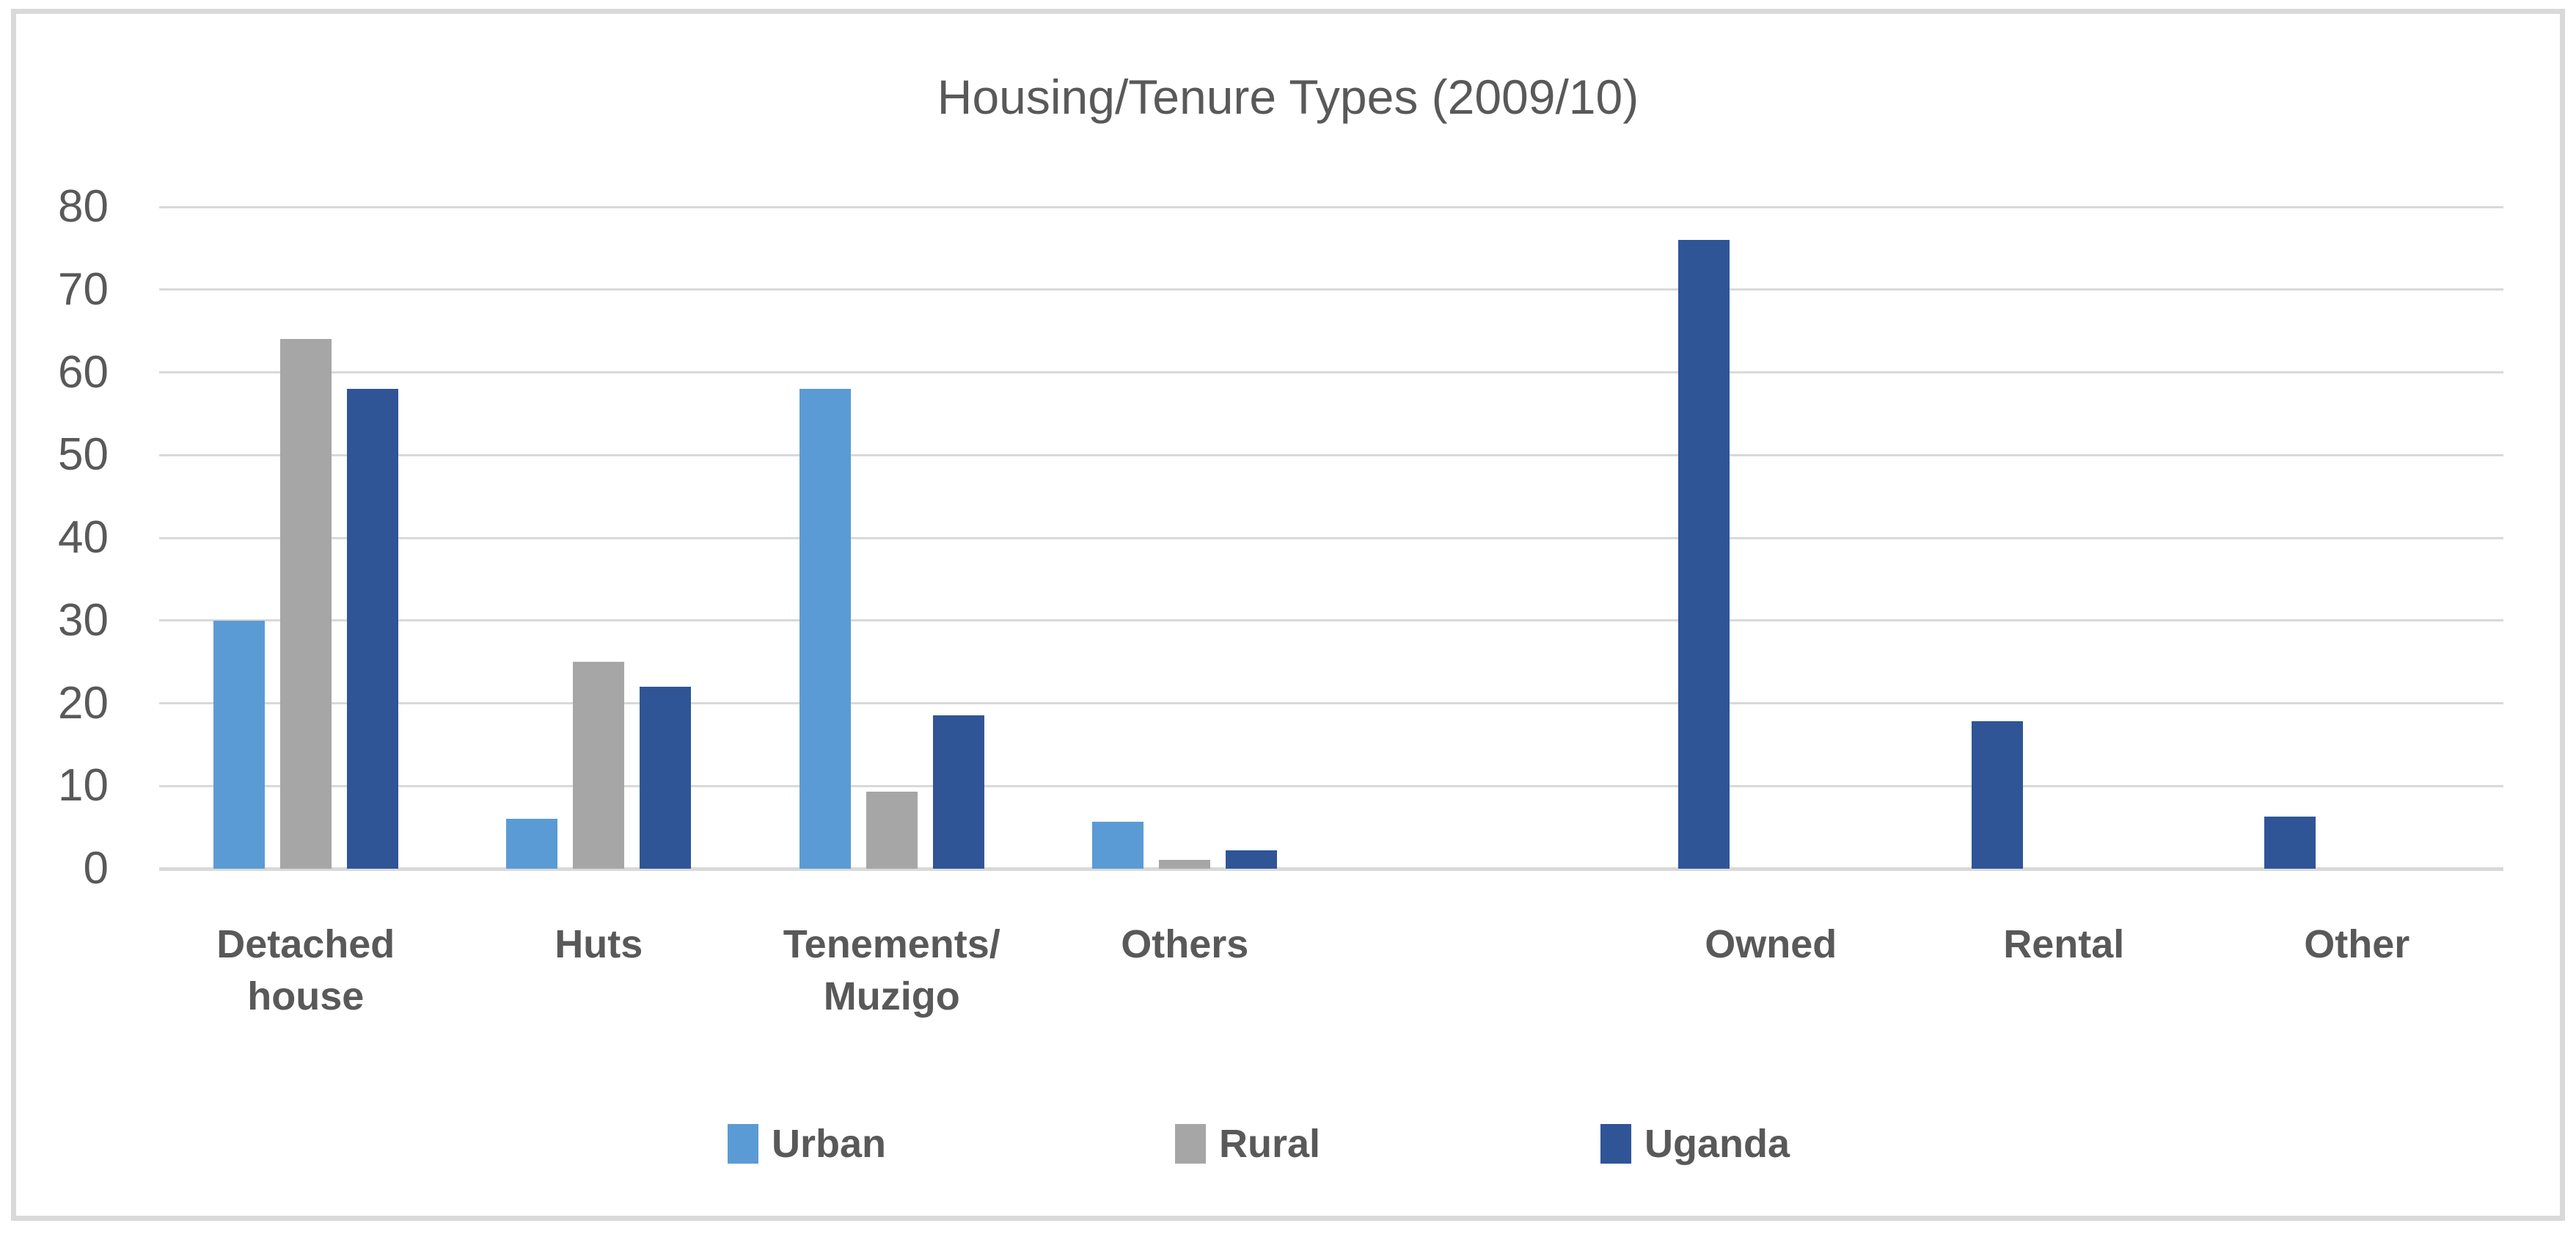 This screenshot has height=1237, width=2576. What do you see at coordinates (825, 629) in the screenshot?
I see `bar-urban-tenements-muzigo` at bounding box center [825, 629].